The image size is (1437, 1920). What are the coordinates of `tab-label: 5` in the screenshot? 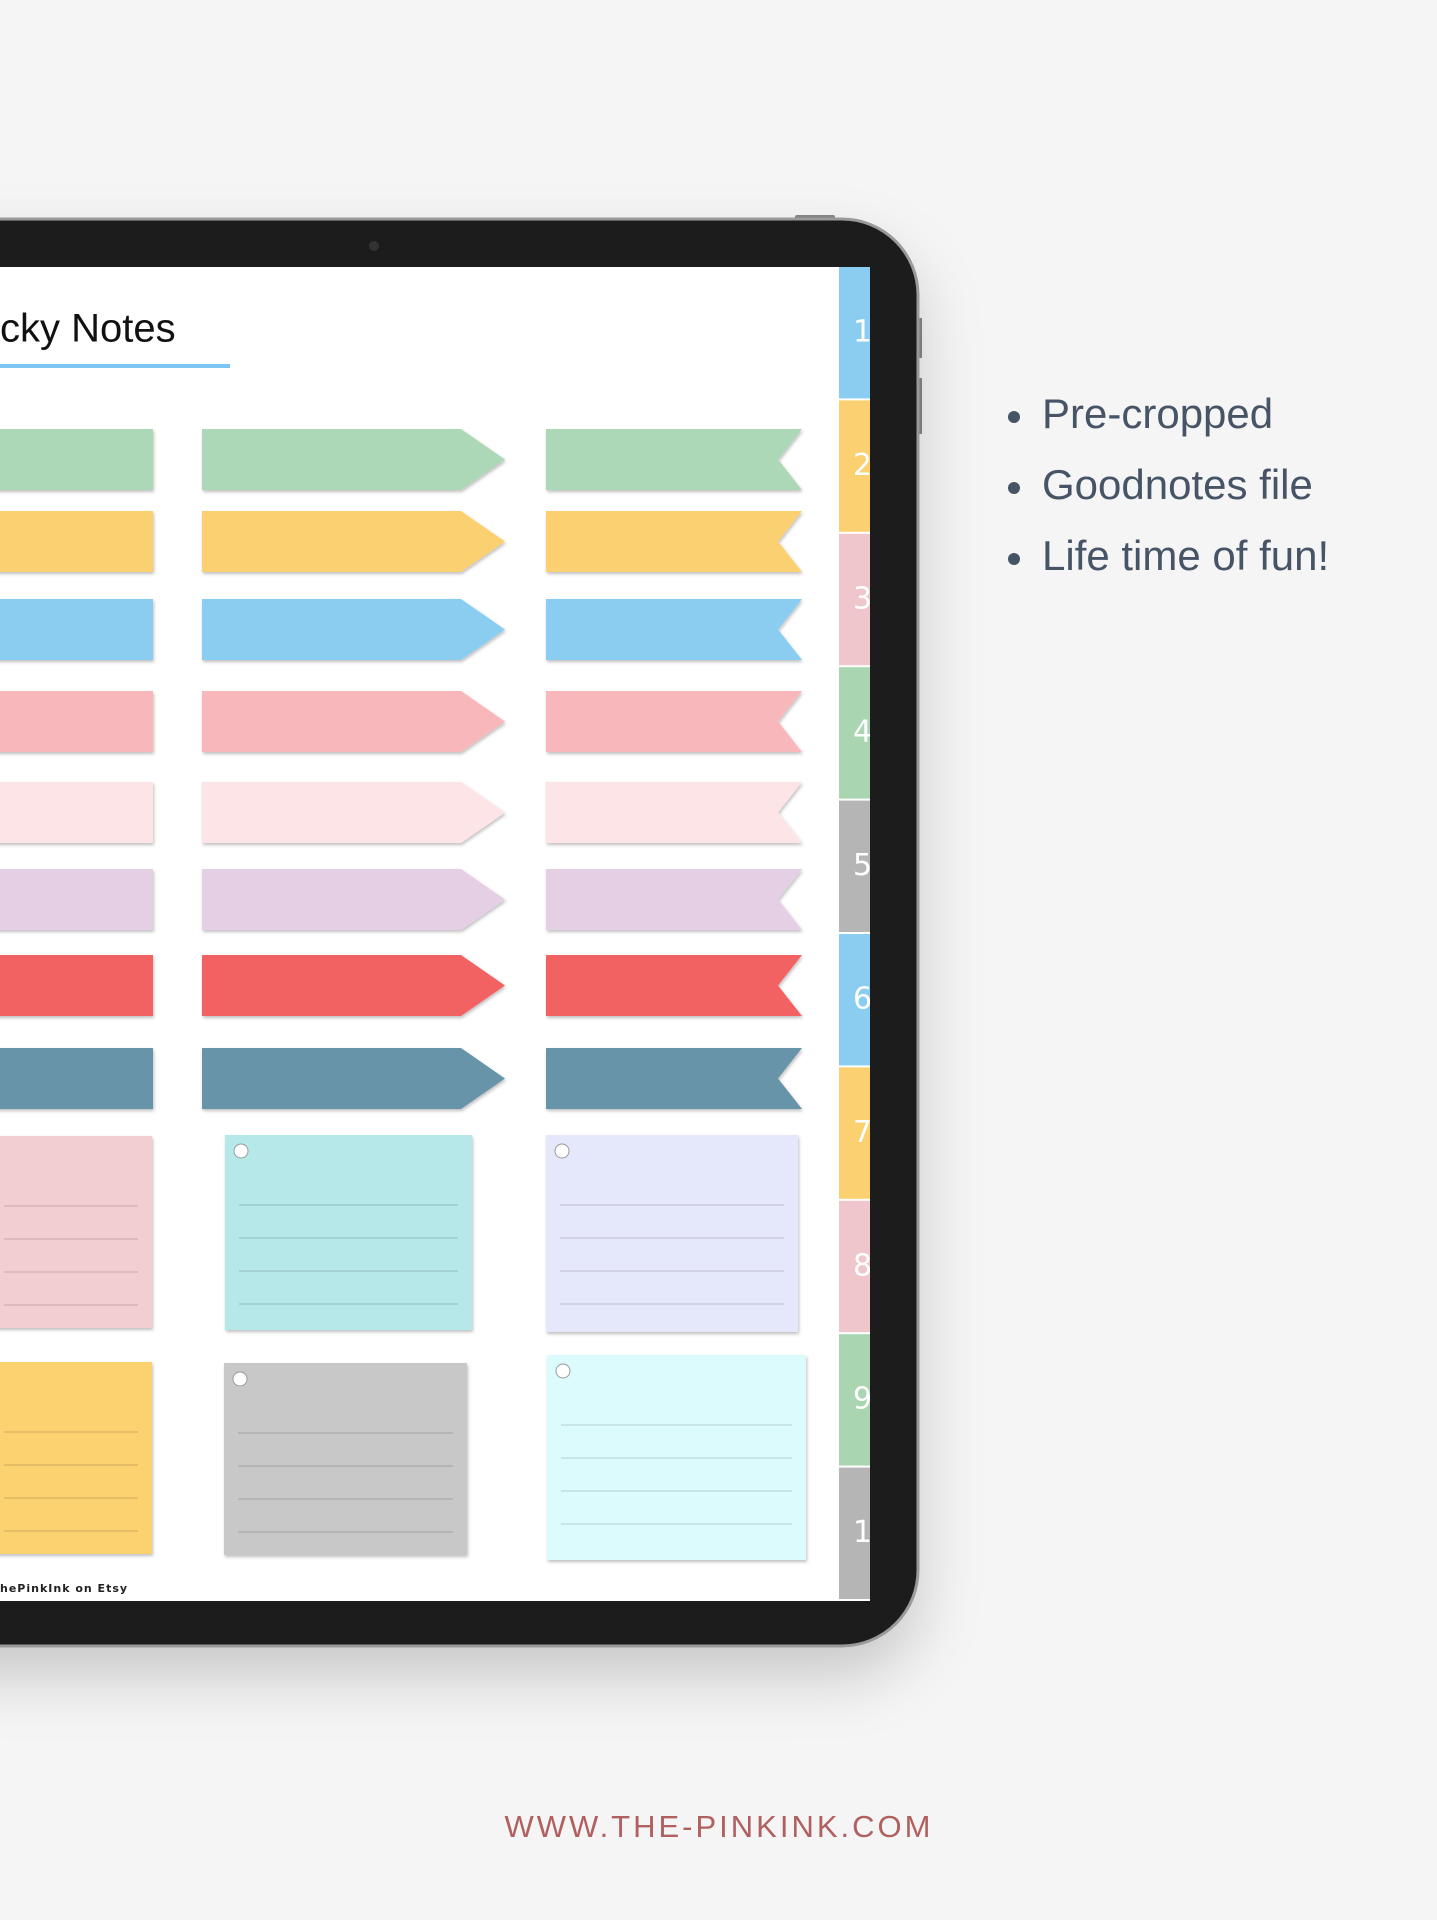 It's located at (862, 865).